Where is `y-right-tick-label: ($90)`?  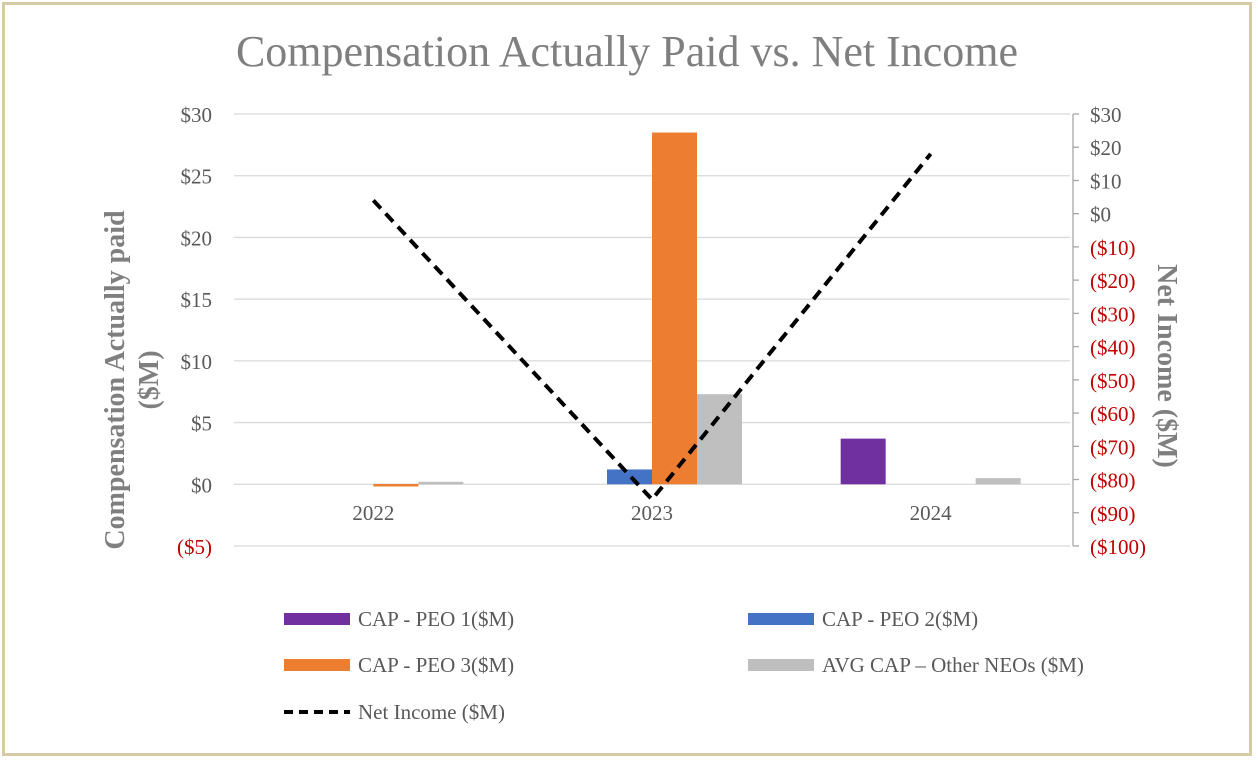 y-right-tick-label: ($90) is located at coordinates (1113, 514).